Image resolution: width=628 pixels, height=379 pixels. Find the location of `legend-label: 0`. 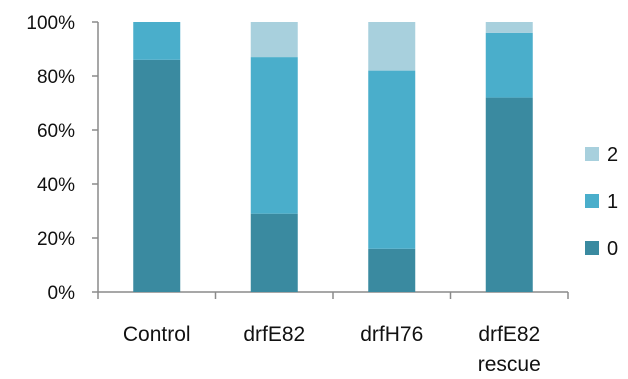

legend-label: 0 is located at coordinates (612, 249).